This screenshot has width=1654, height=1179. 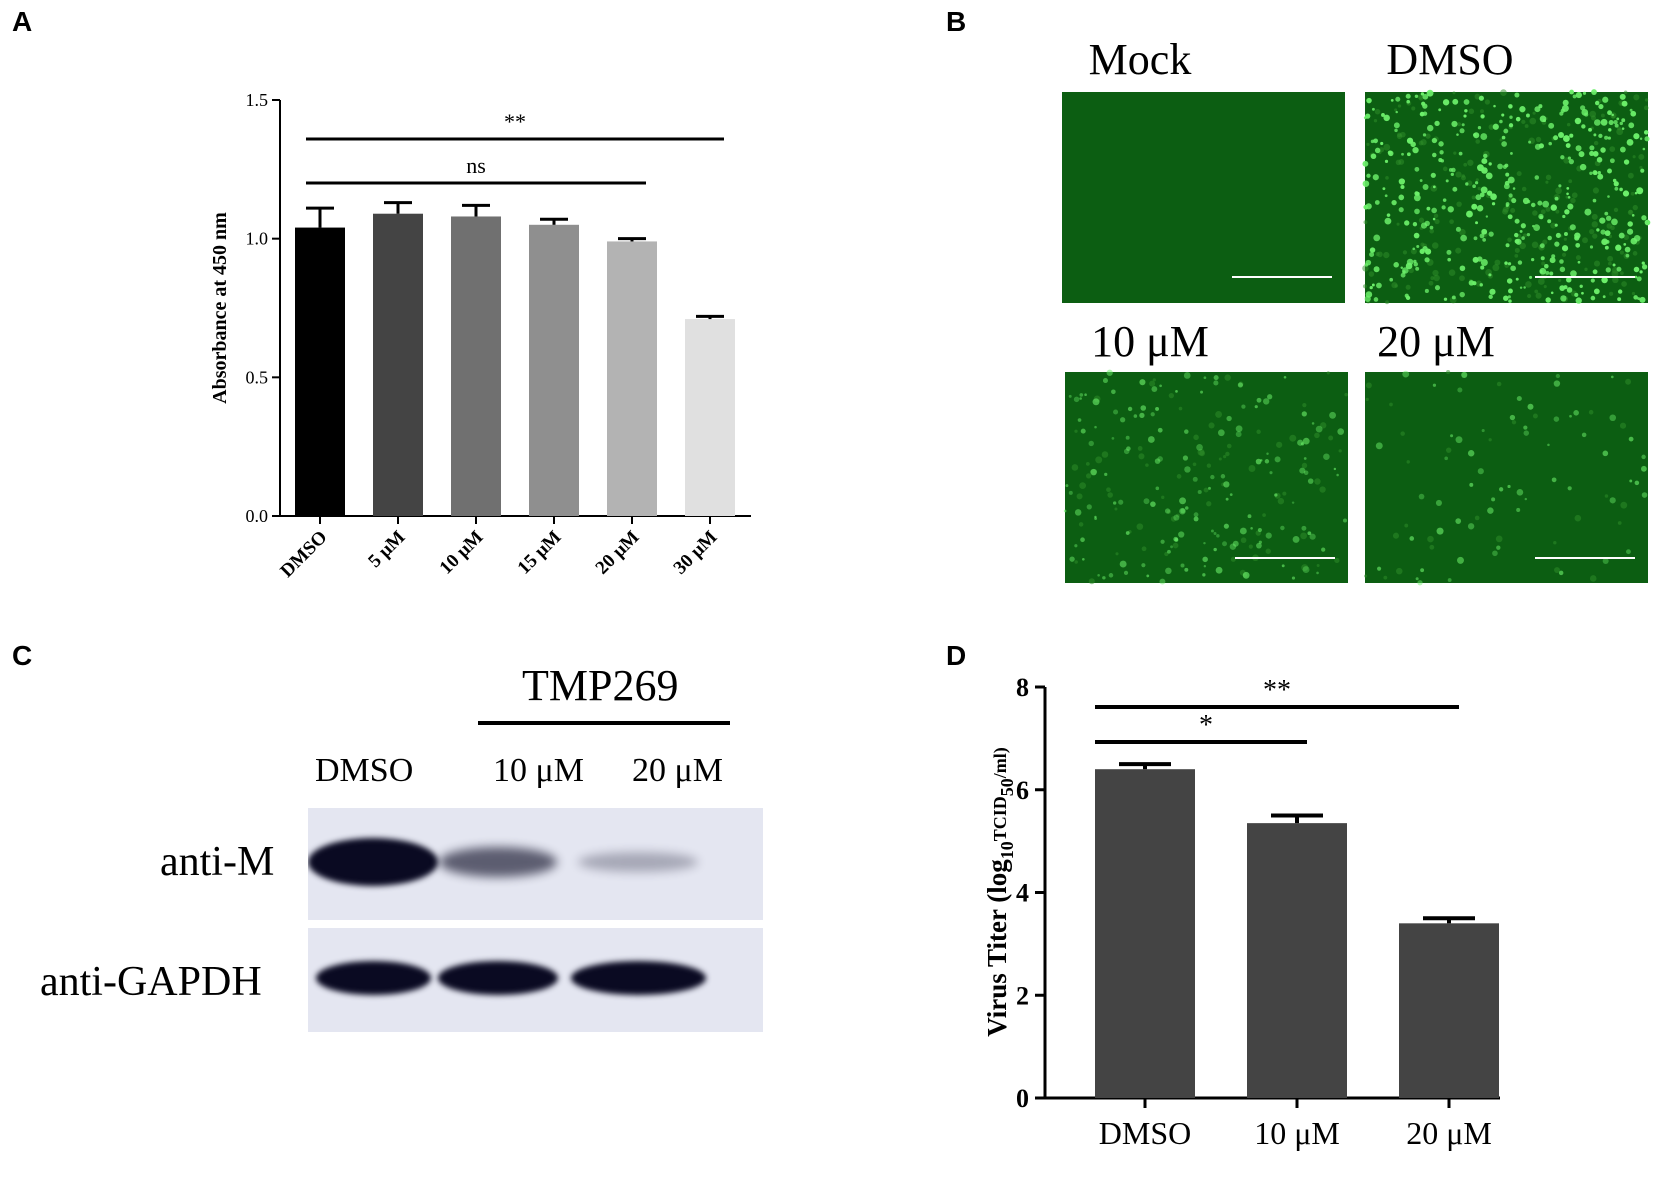 I want to click on treatment-bracket-line, so click(x=604, y=723).